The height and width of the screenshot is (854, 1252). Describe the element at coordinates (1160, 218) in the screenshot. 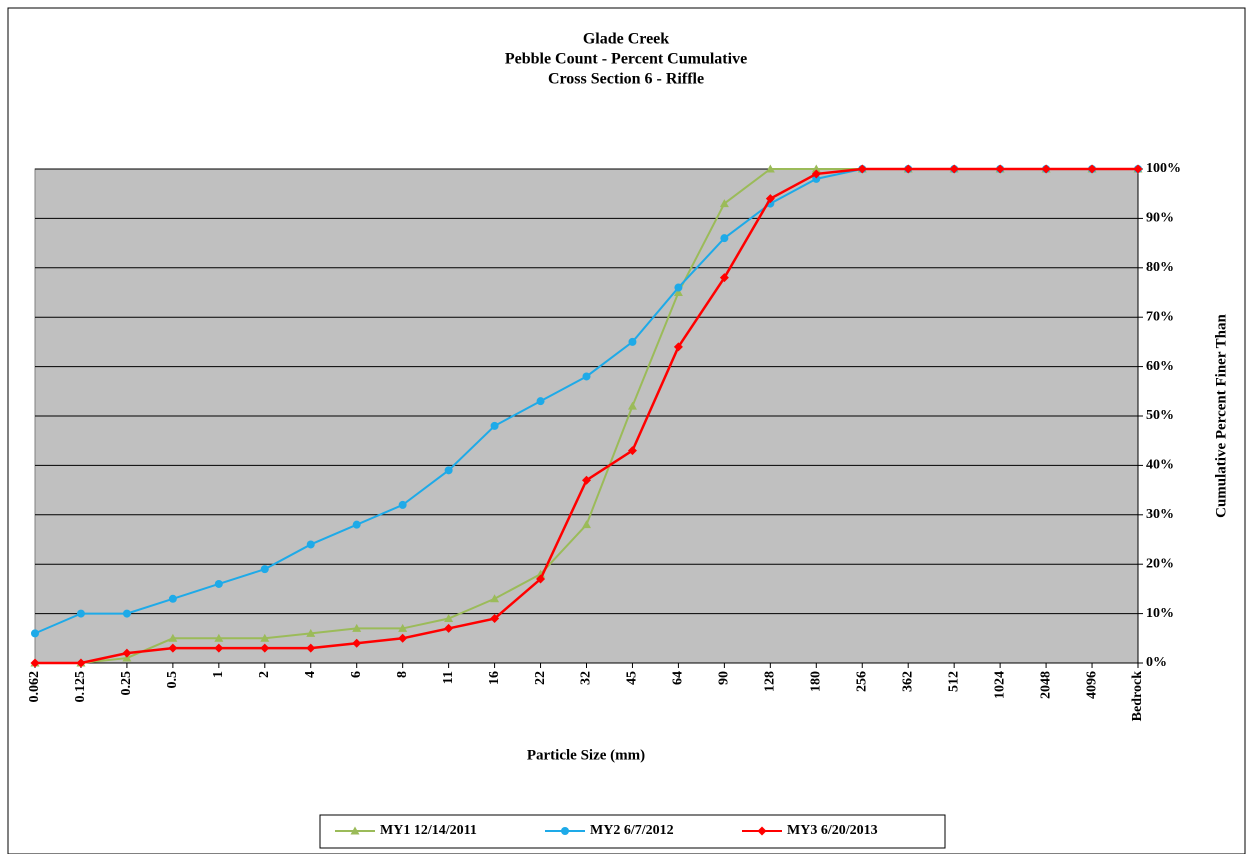

I see `y-tick-label: 90%` at that location.